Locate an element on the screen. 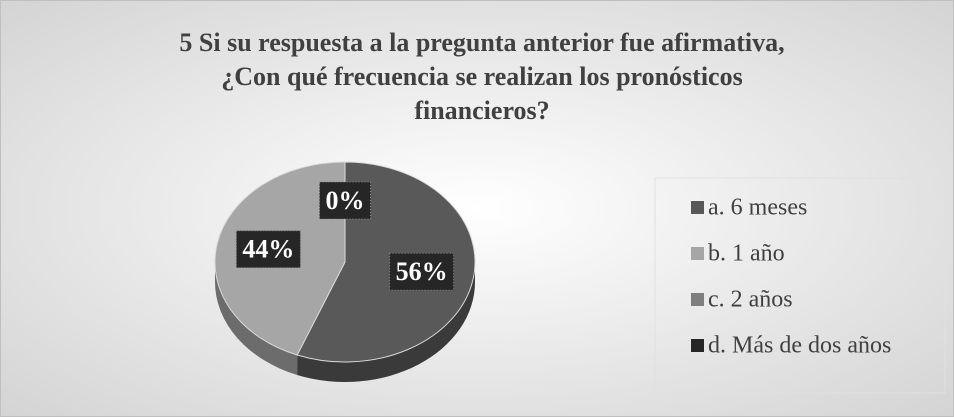 The width and height of the screenshot is (954, 417). pie-slice is located at coordinates (386, 262).